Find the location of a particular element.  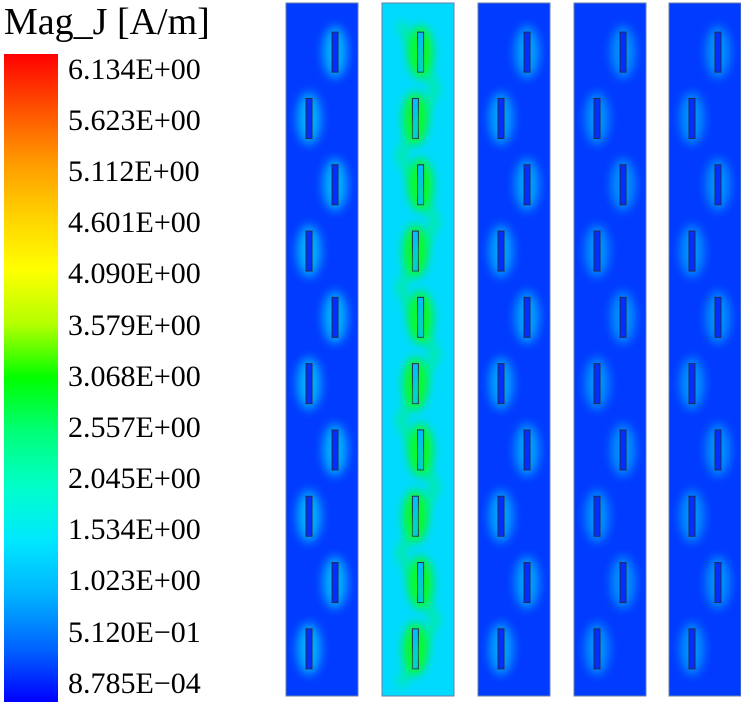

tick-label: 4.090E+00 is located at coordinates (134, 273).